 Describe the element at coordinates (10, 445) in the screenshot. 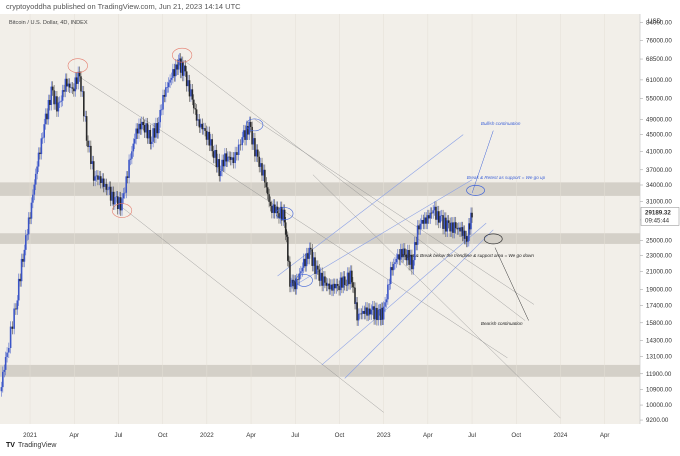

I see `tradingview-logo-icon: TV` at that location.